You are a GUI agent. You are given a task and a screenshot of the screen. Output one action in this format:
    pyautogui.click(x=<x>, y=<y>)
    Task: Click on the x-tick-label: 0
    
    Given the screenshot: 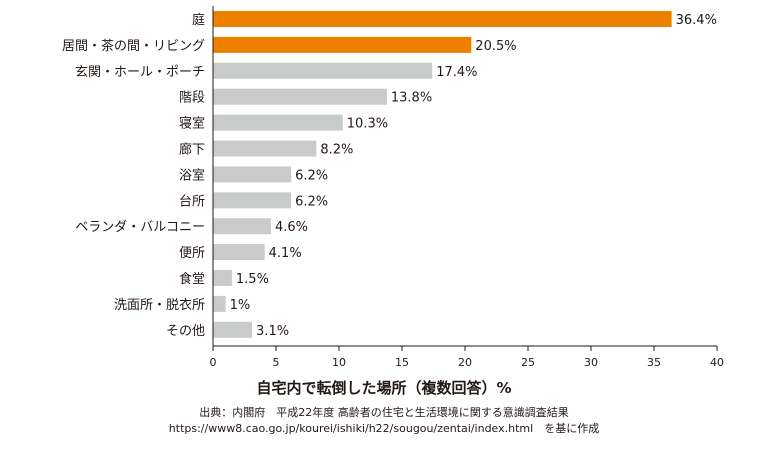 What is the action you would take?
    pyautogui.click(x=213, y=362)
    